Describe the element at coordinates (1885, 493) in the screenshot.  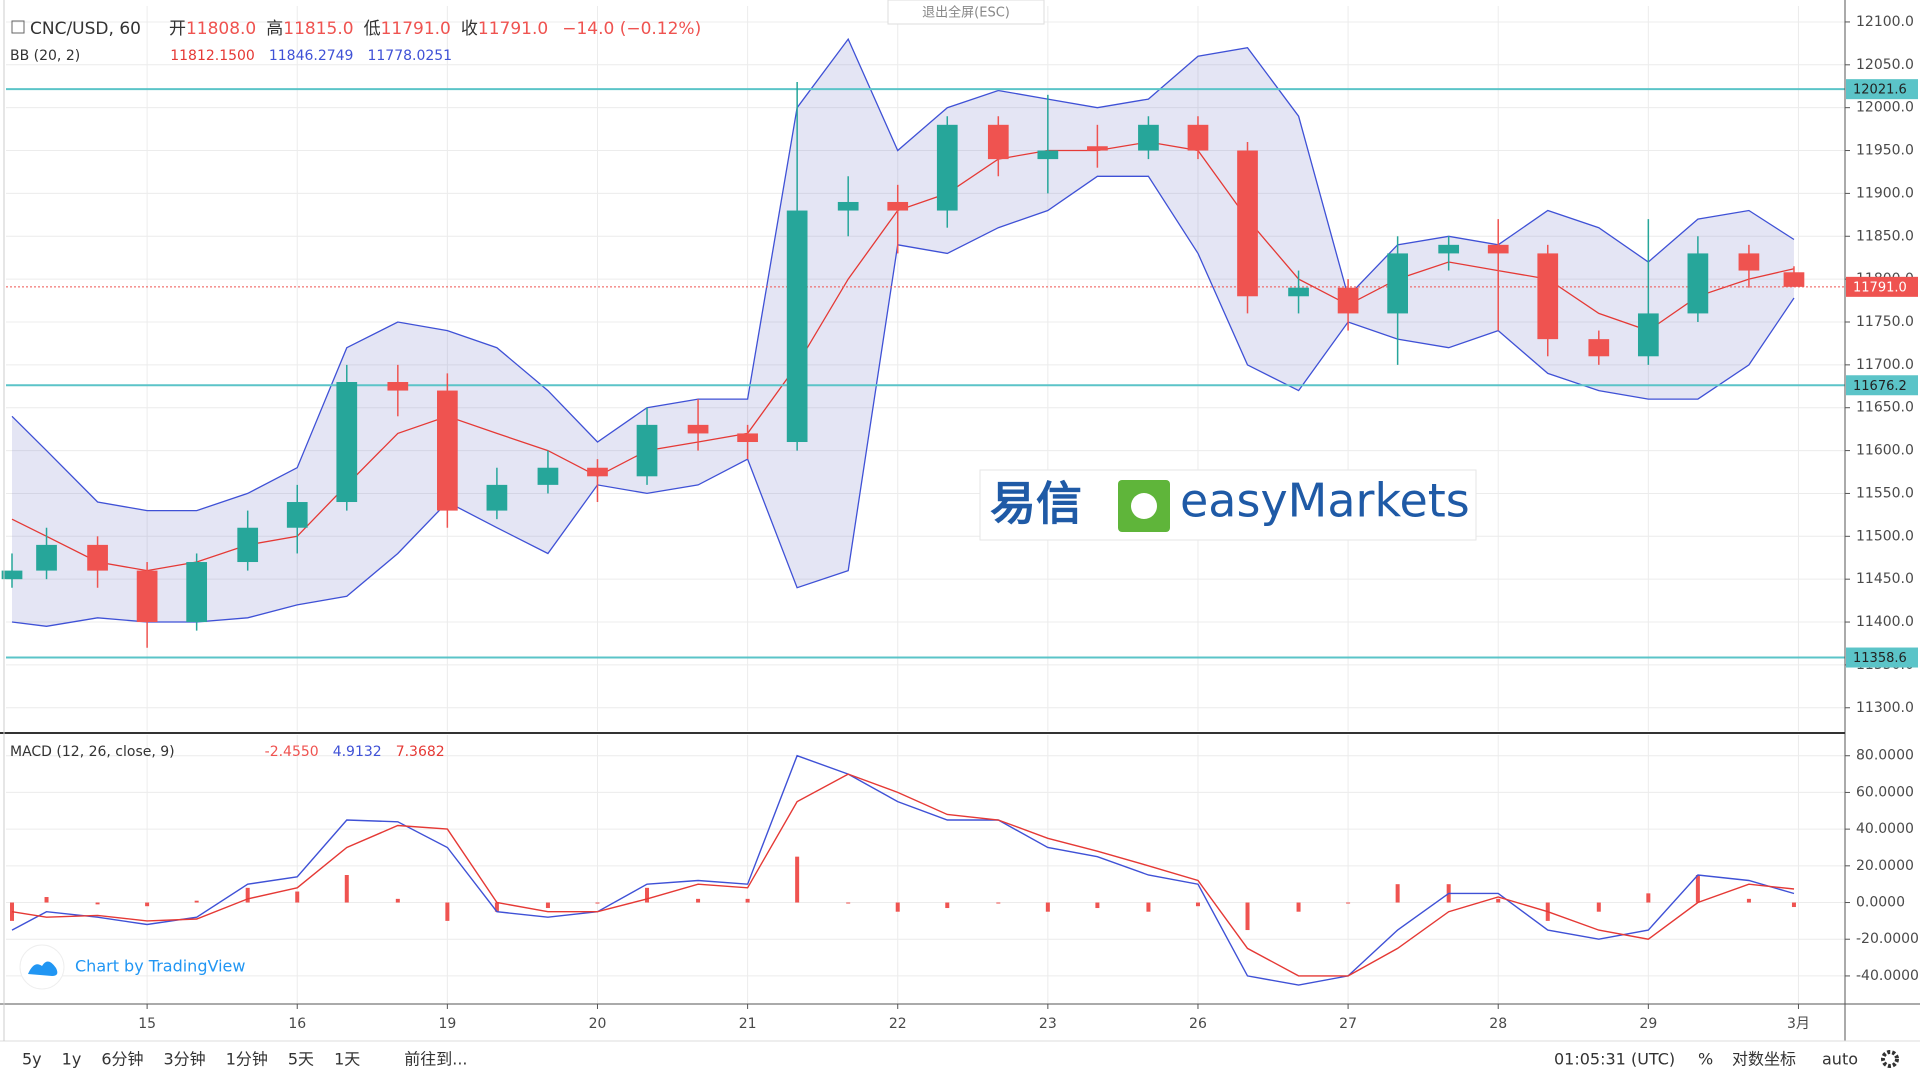
I see `y-tick-label: 11550.0` at that location.